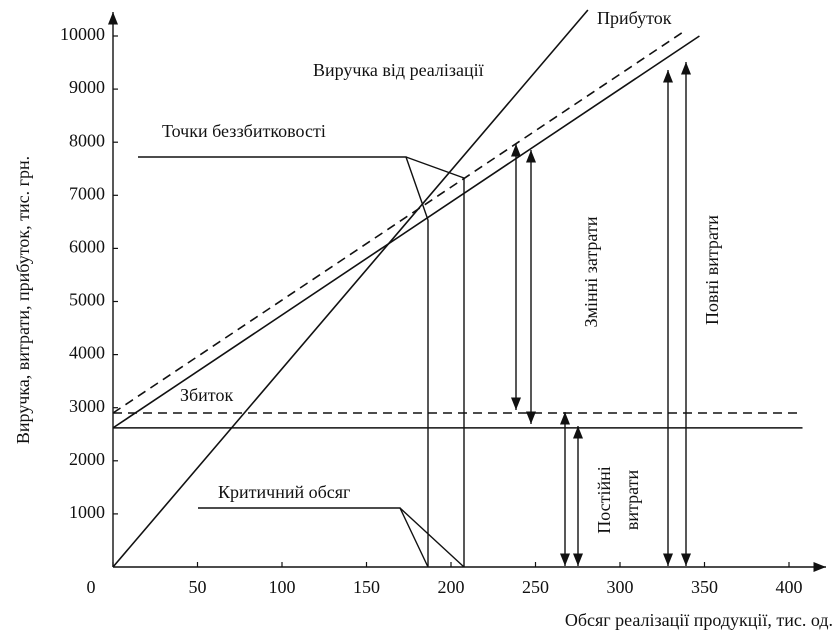 The image size is (840, 636). What do you see at coordinates (712, 270) in the screenshot?
I see `annotation: Повні витрати` at bounding box center [712, 270].